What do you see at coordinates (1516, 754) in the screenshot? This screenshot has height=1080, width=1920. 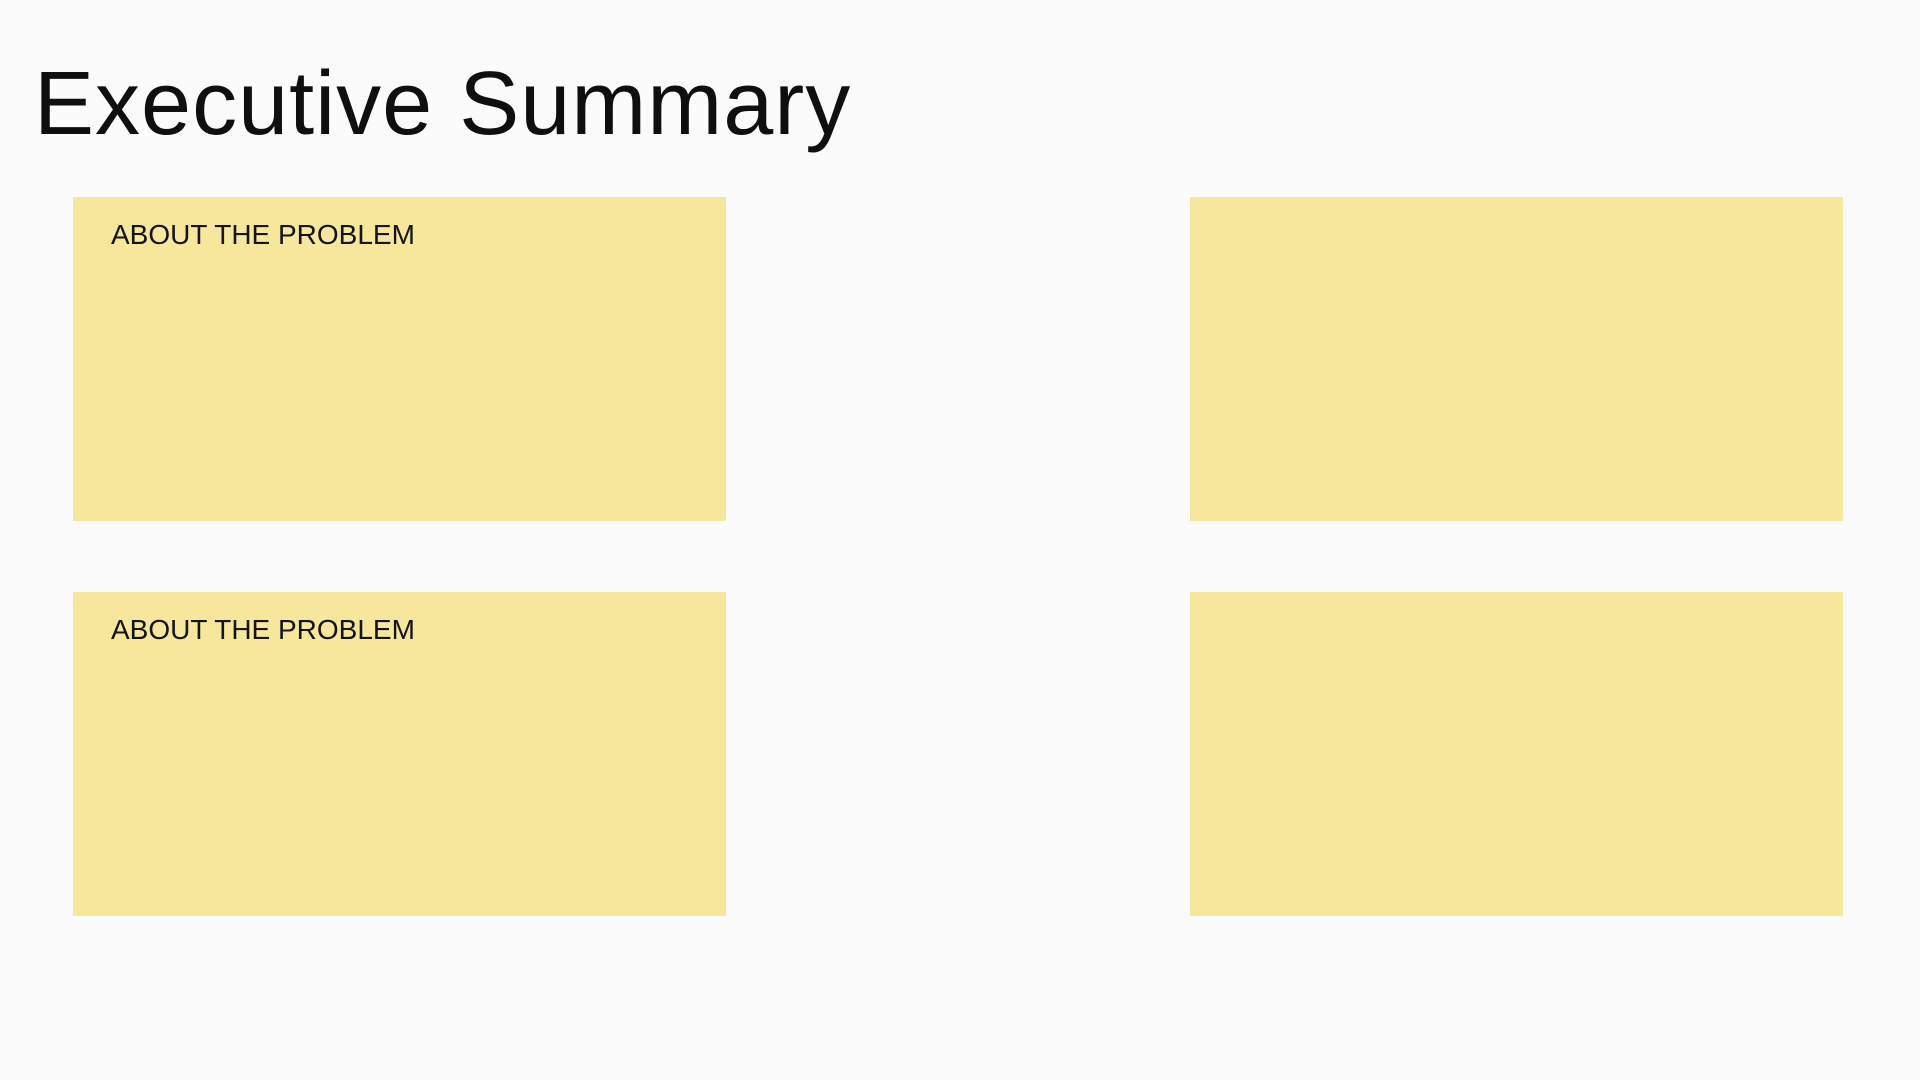 I see `sticky-note-bottom-right` at bounding box center [1516, 754].